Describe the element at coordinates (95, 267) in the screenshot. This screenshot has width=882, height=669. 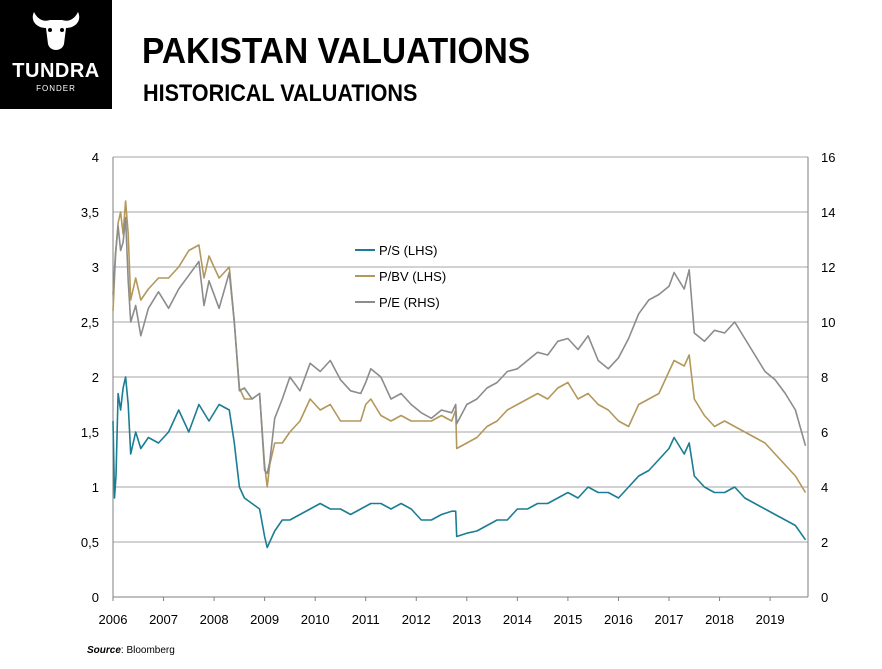
I see `left-tick-label: 3` at that location.